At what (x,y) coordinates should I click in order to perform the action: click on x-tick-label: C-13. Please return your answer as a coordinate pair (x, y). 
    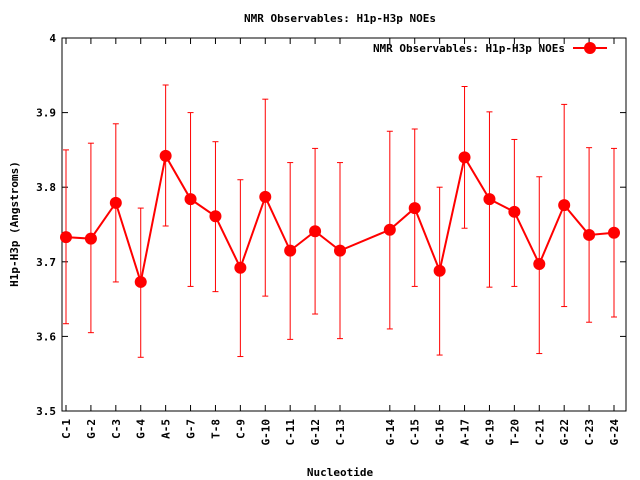
    Looking at the image, I should click on (340, 432).